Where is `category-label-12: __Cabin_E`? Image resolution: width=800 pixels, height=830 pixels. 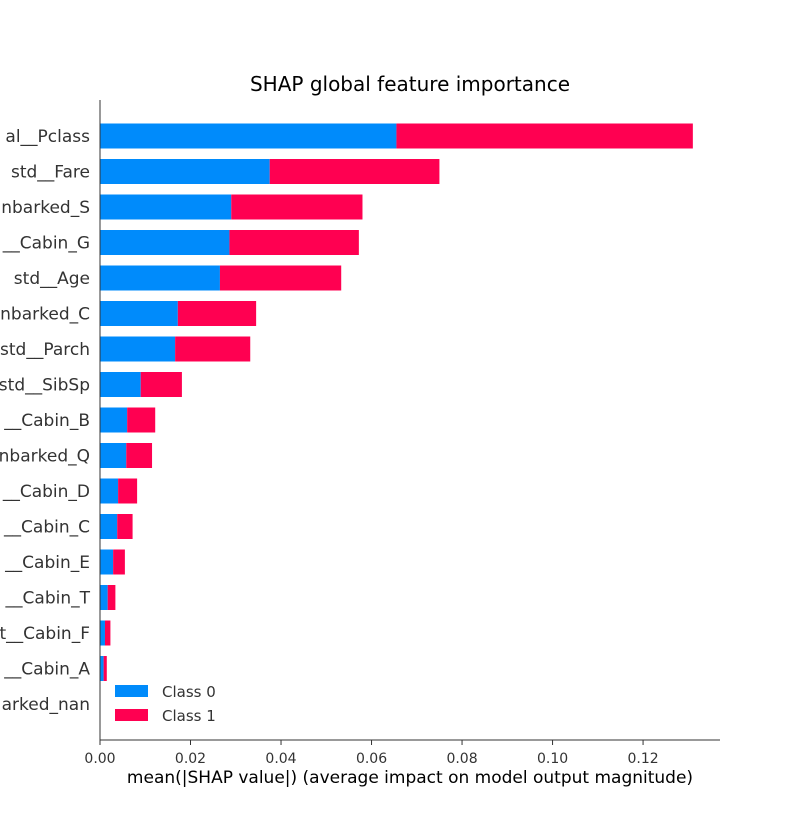
category-label-12: __Cabin_E is located at coordinates (47, 563).